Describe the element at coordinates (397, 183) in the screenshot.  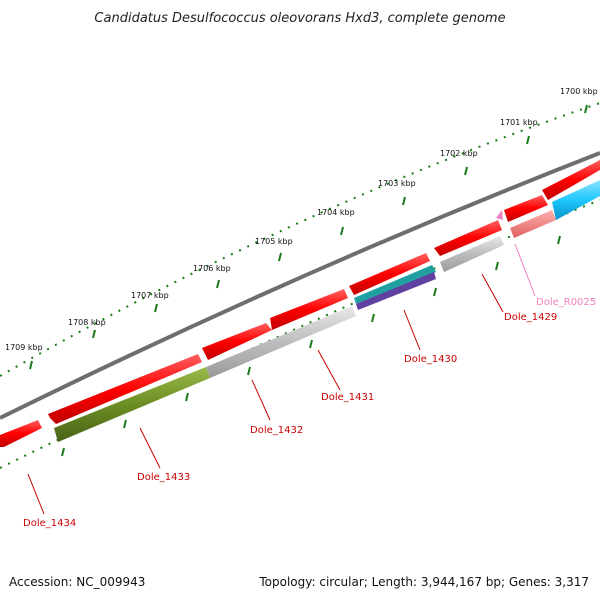
I see `scale-label-1703: 1703 kbp` at that location.